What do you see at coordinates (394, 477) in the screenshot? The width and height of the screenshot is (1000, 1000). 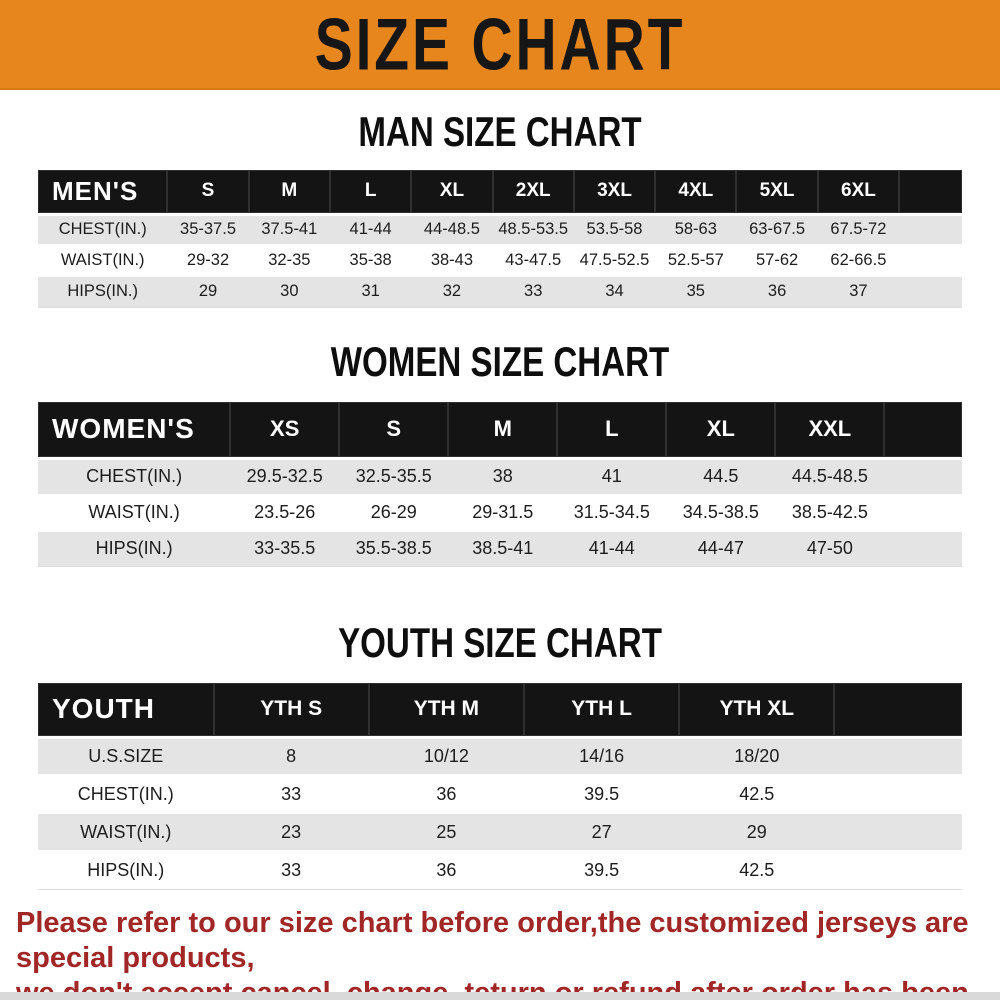 I see `size-cell: 32.5-35.5` at bounding box center [394, 477].